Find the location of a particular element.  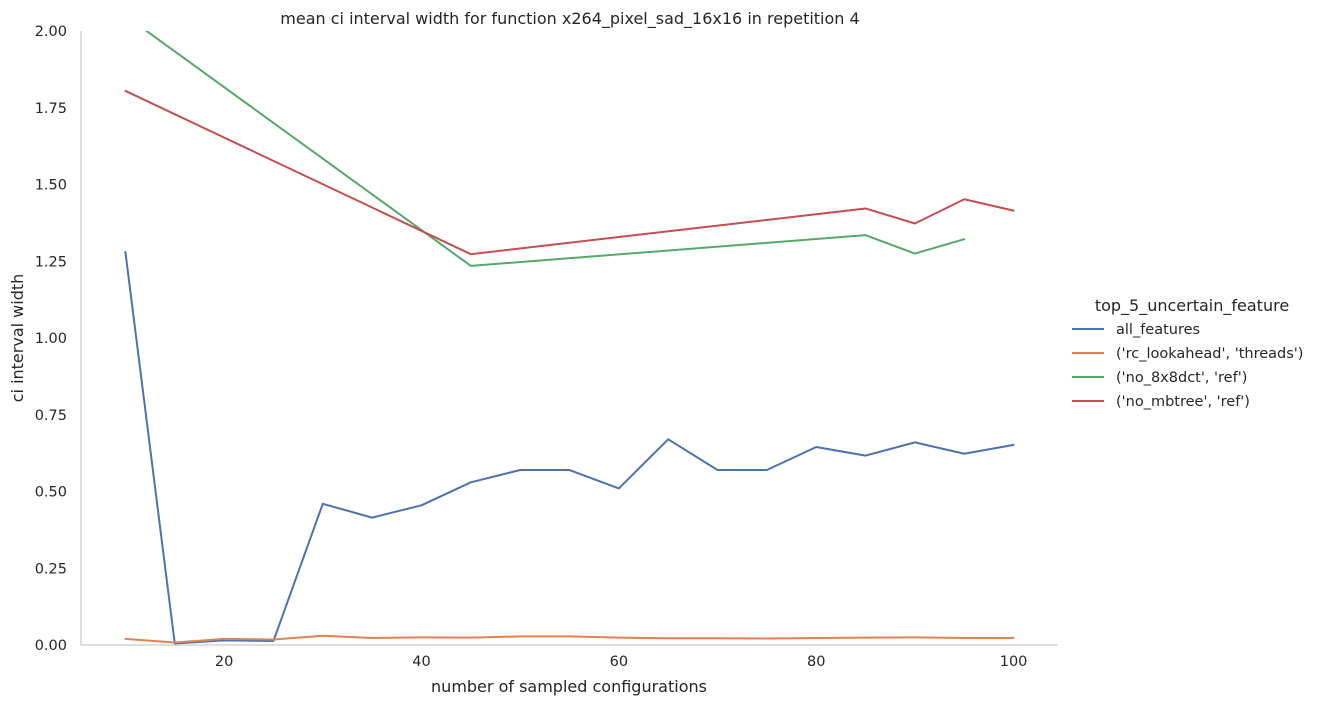

y-tick-label: 2.00 is located at coordinates (51, 32).